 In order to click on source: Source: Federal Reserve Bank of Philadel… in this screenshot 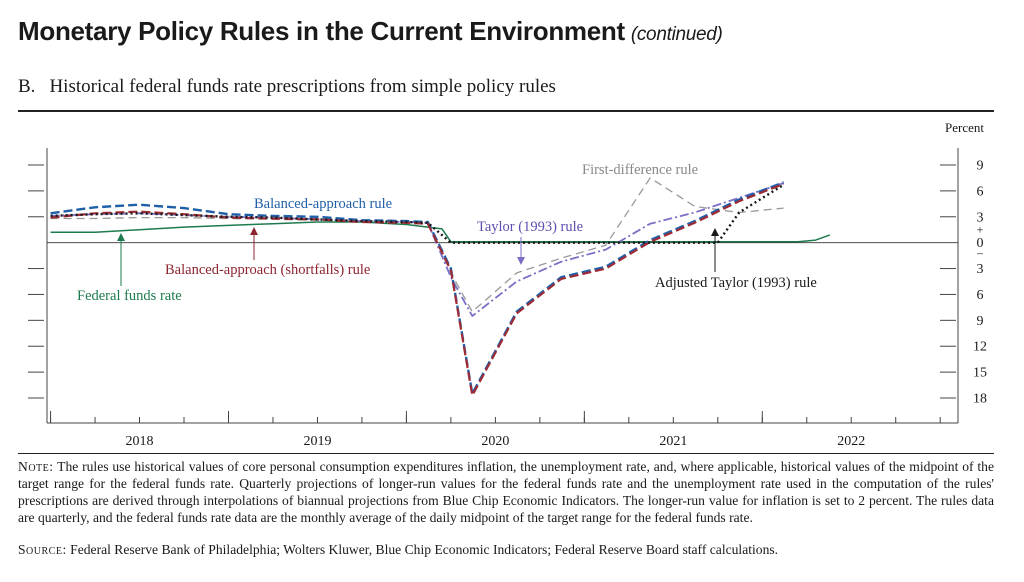, I will do `click(398, 550)`.